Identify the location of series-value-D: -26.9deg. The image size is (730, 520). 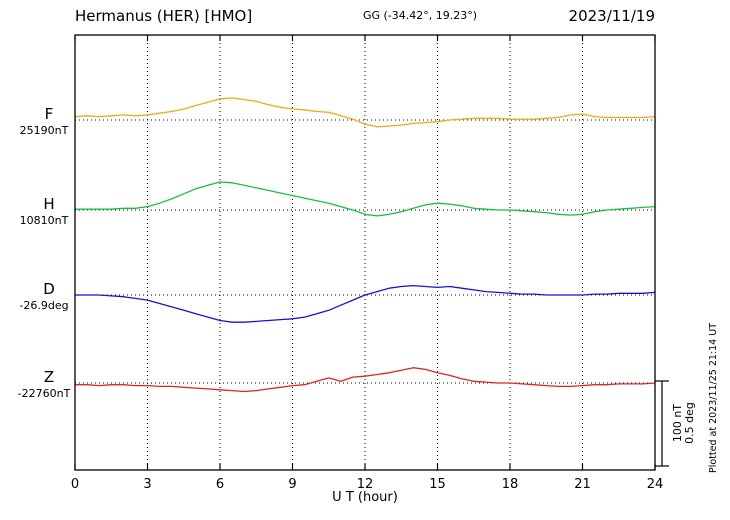
(43, 305).